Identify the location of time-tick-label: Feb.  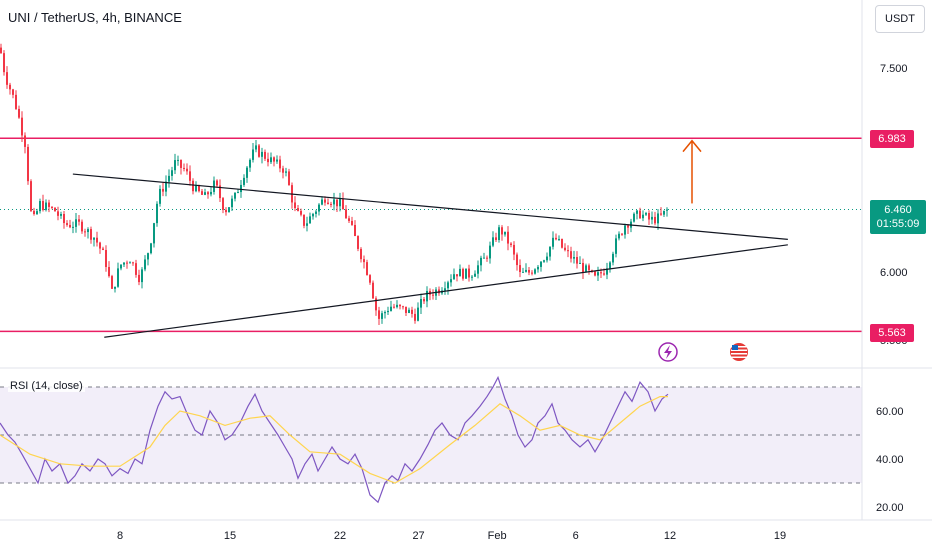
(497, 536).